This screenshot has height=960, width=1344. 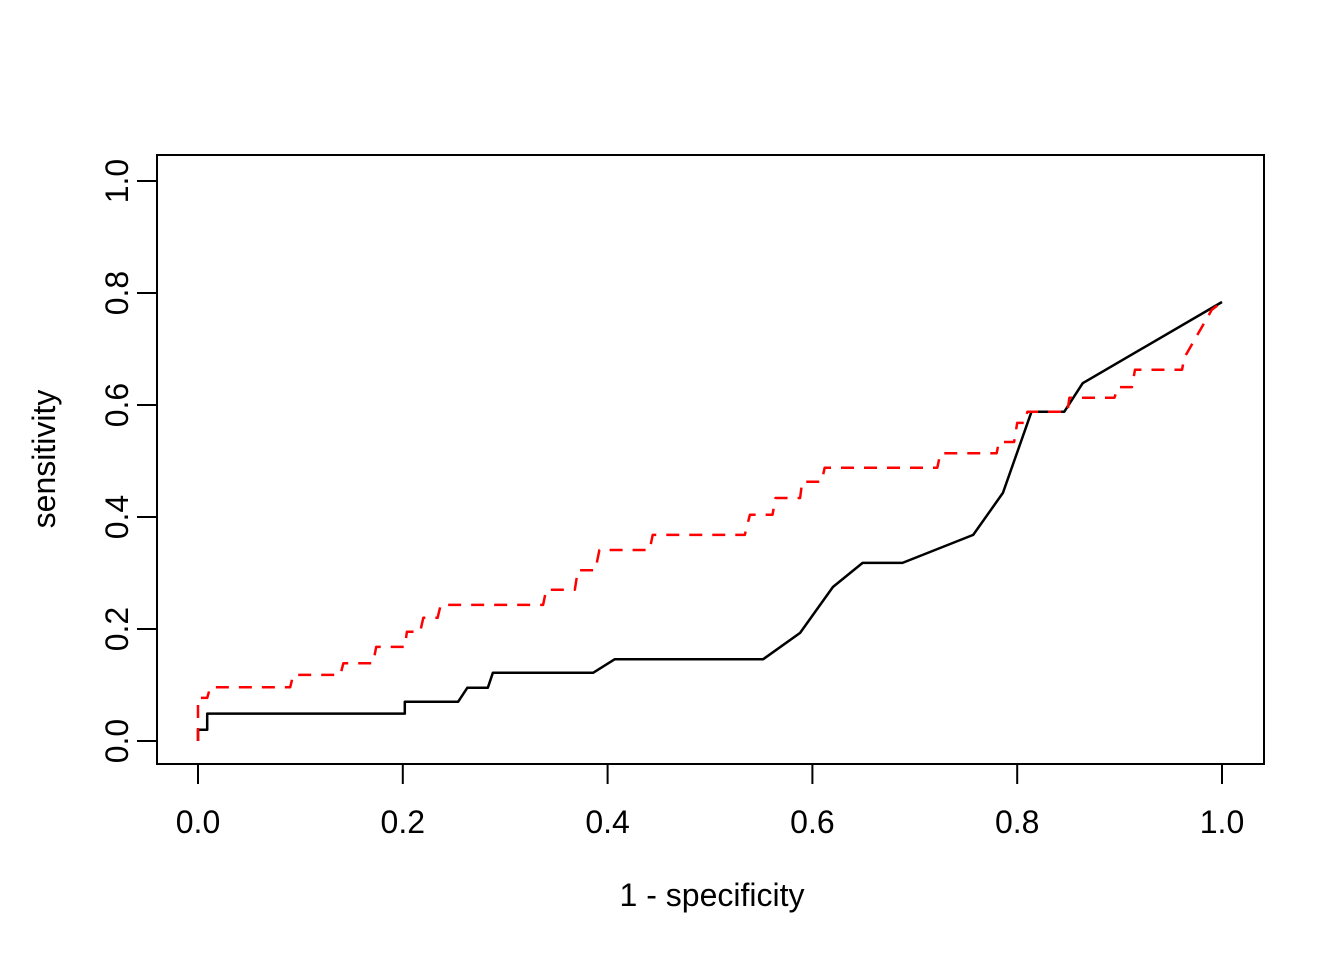 I want to click on y-axis-ticks: 0.0 0.2 0.4 0.6 0.8 1.0, so click(x=128, y=461).